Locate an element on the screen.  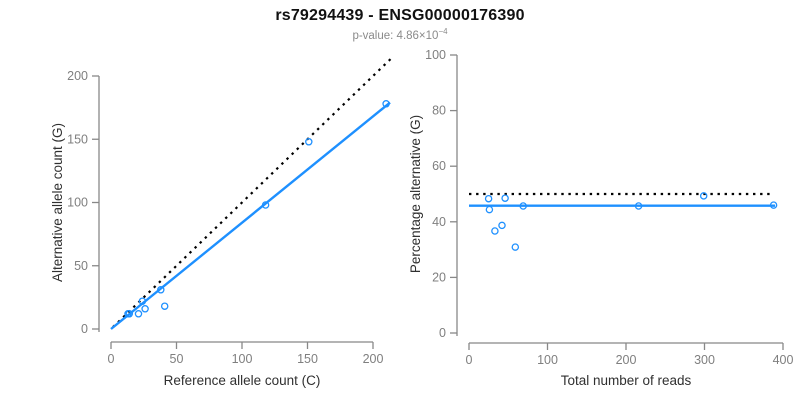
y-tick-label: 20 is located at coordinates (439, 277).